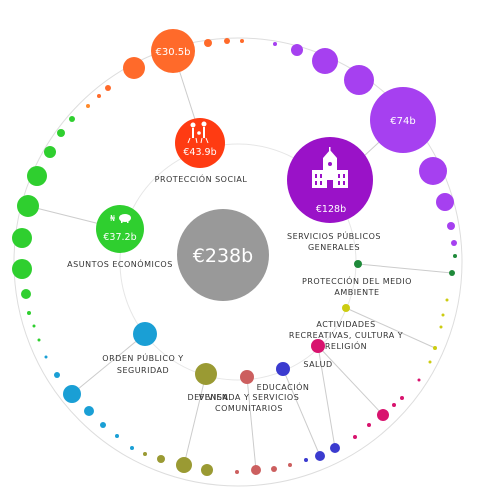 This screenshot has width=484, height=490. Describe the element at coordinates (358, 264) in the screenshot. I see `bubble-medio-ambiente` at that location.